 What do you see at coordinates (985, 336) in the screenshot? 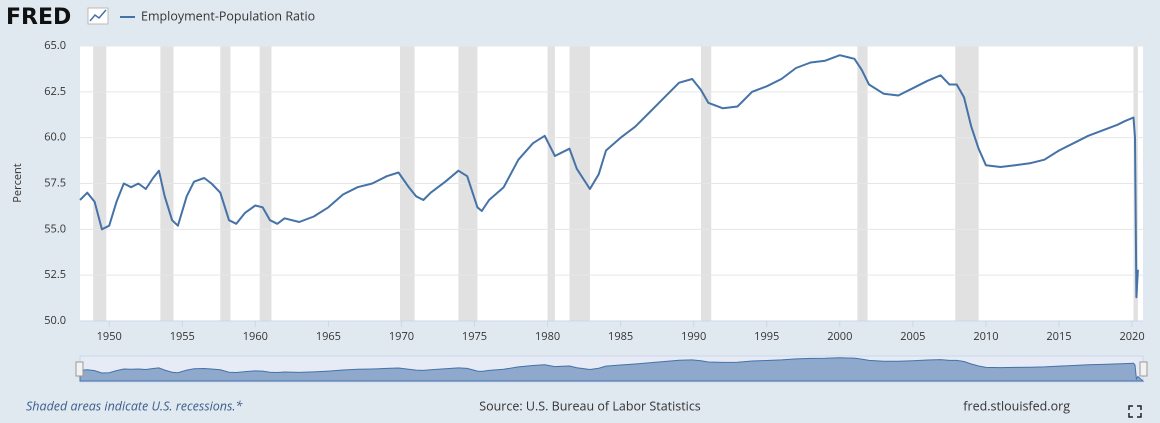
I see `x-tick-label: 2010` at bounding box center [985, 336].